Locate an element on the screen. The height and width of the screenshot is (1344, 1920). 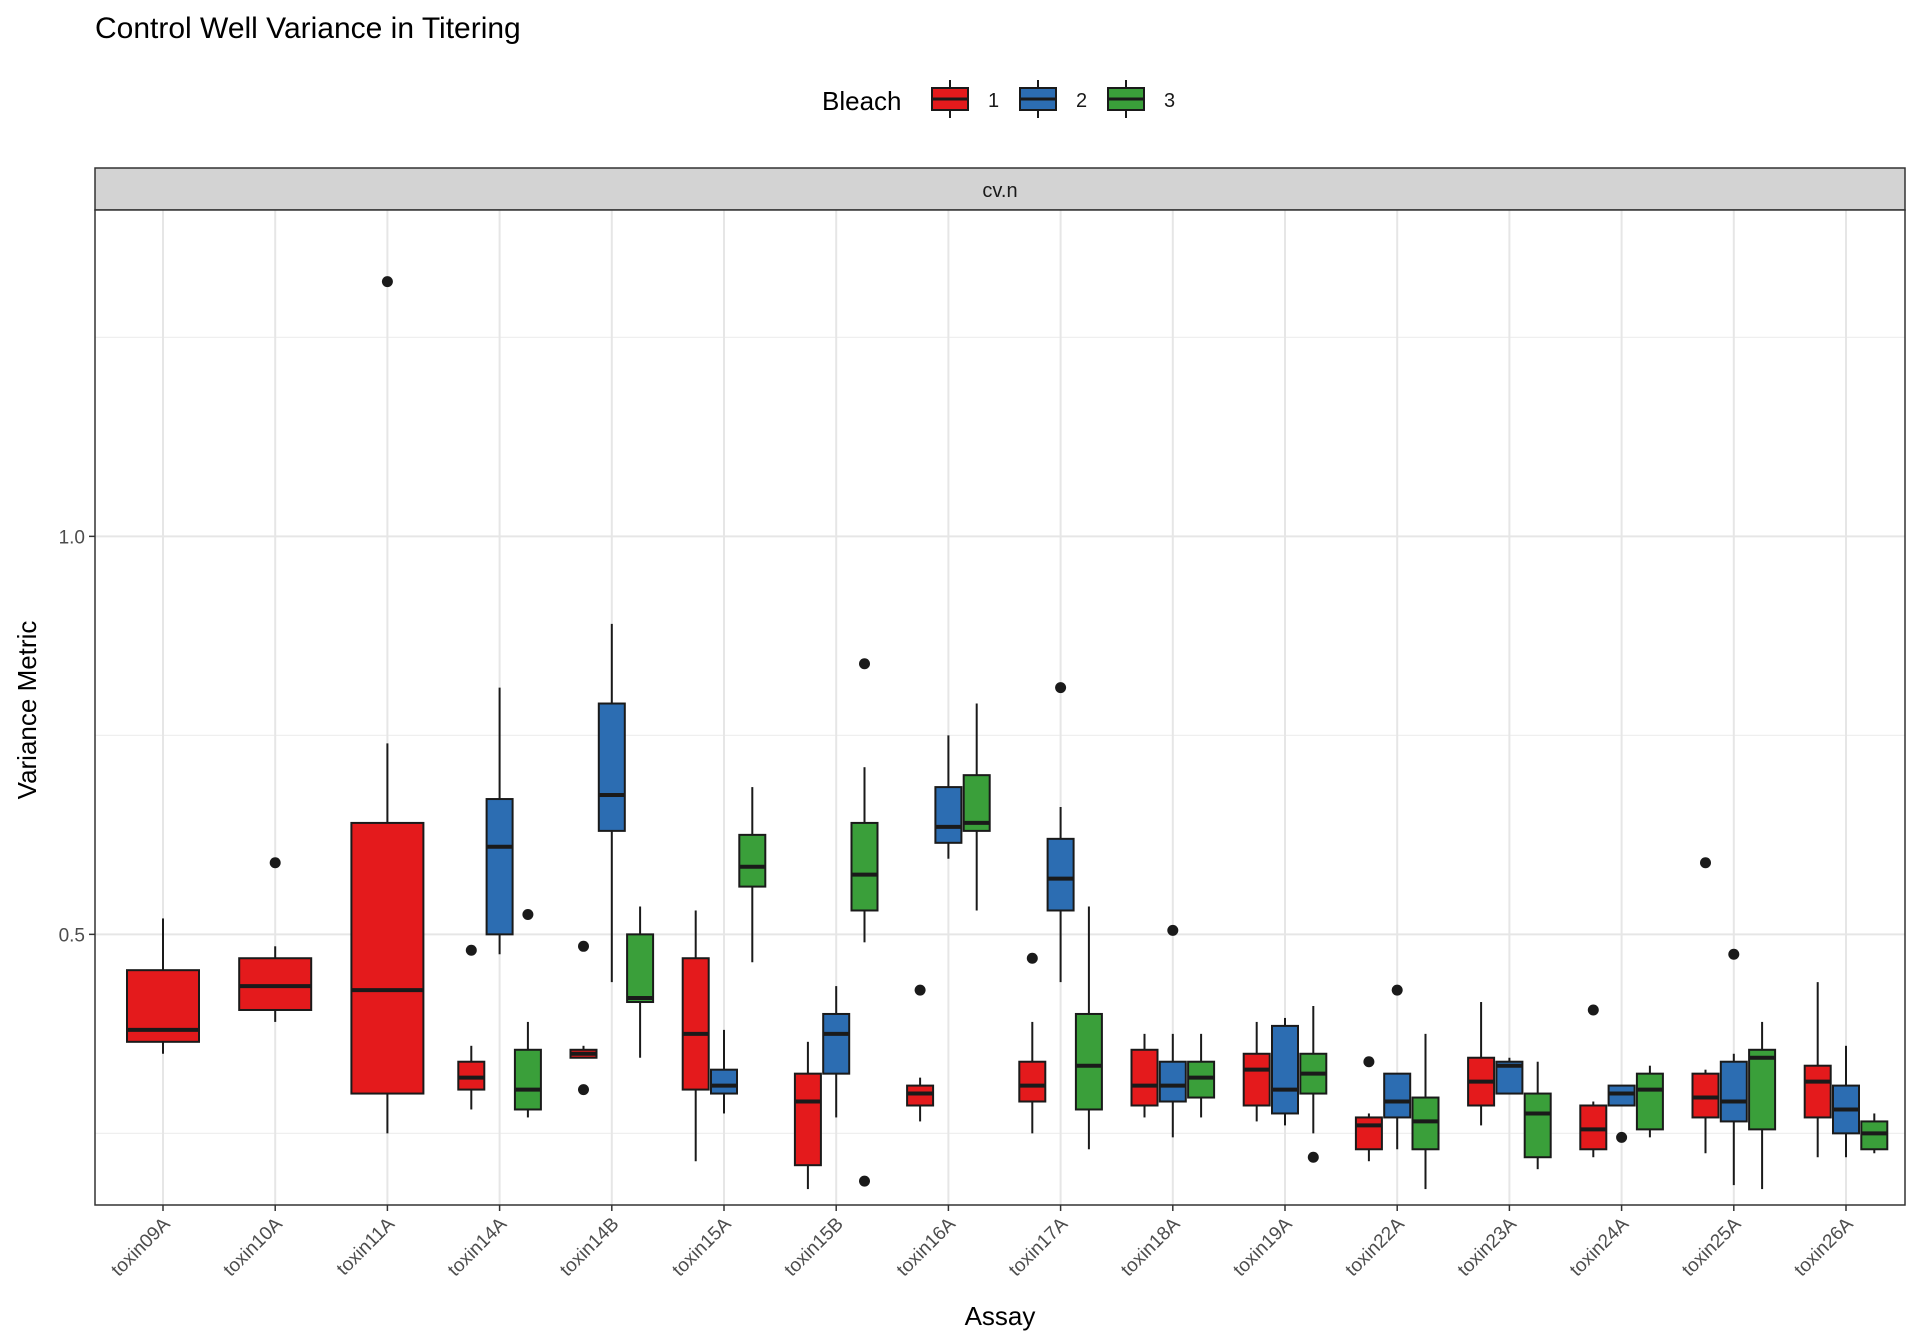
legend: Bleach 1 2 3 is located at coordinates (998, 99).